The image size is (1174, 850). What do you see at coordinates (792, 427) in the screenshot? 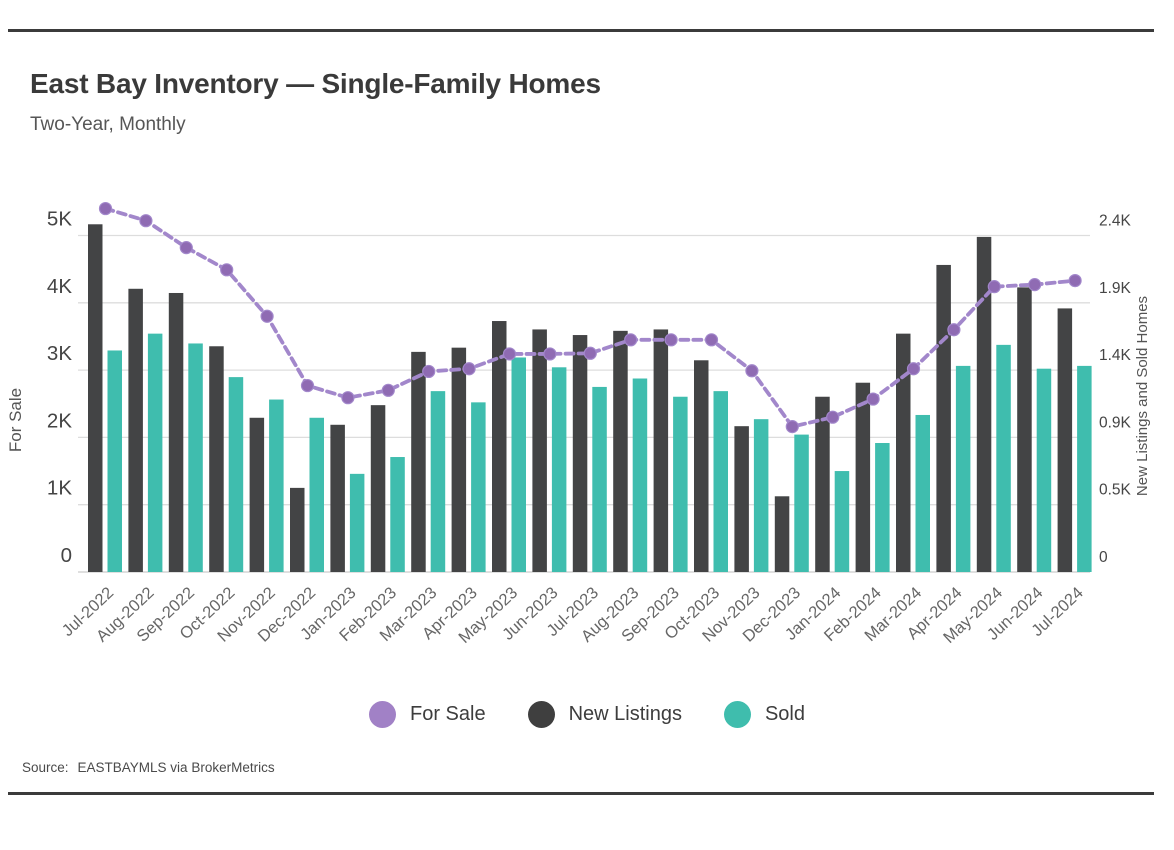
I see `for-sale-point-Dec-2023` at bounding box center [792, 427].